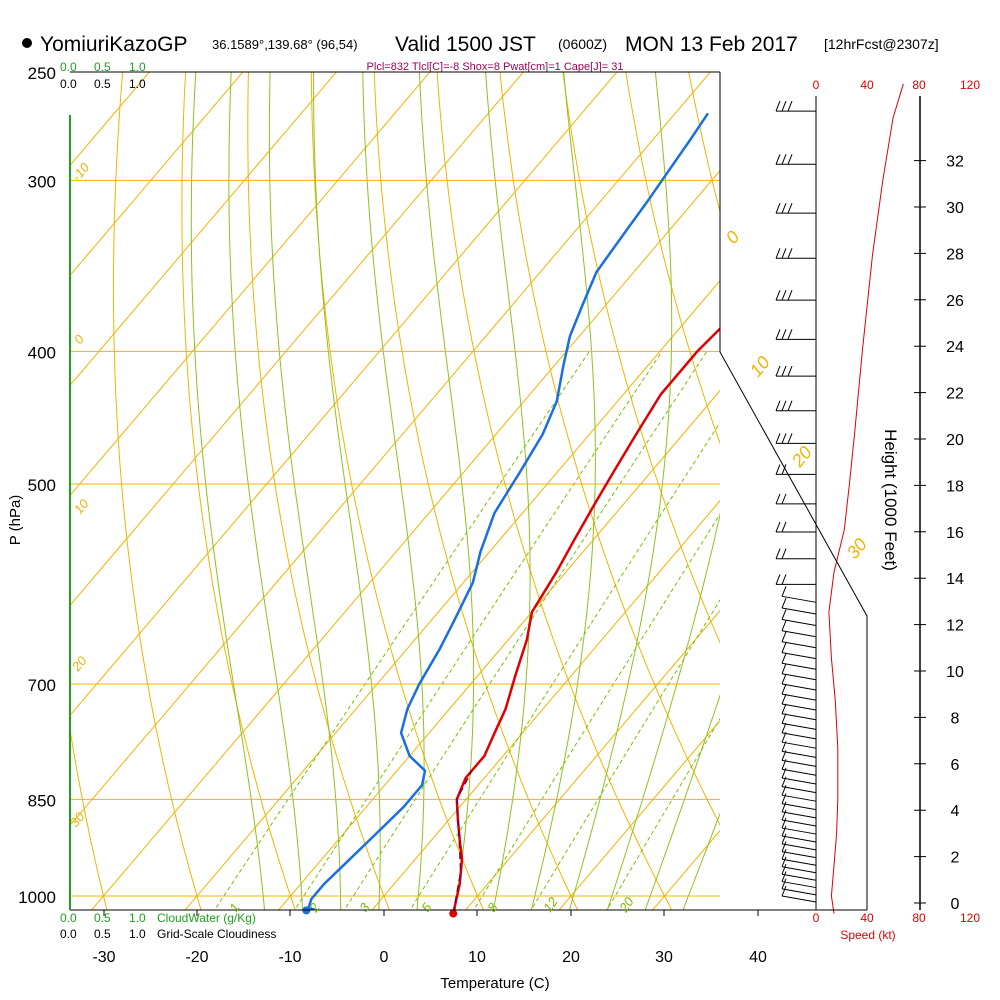 The width and height of the screenshot is (1000, 1000). What do you see at coordinates (196, 957) in the screenshot?
I see `x-tick-label: -20` at bounding box center [196, 957].